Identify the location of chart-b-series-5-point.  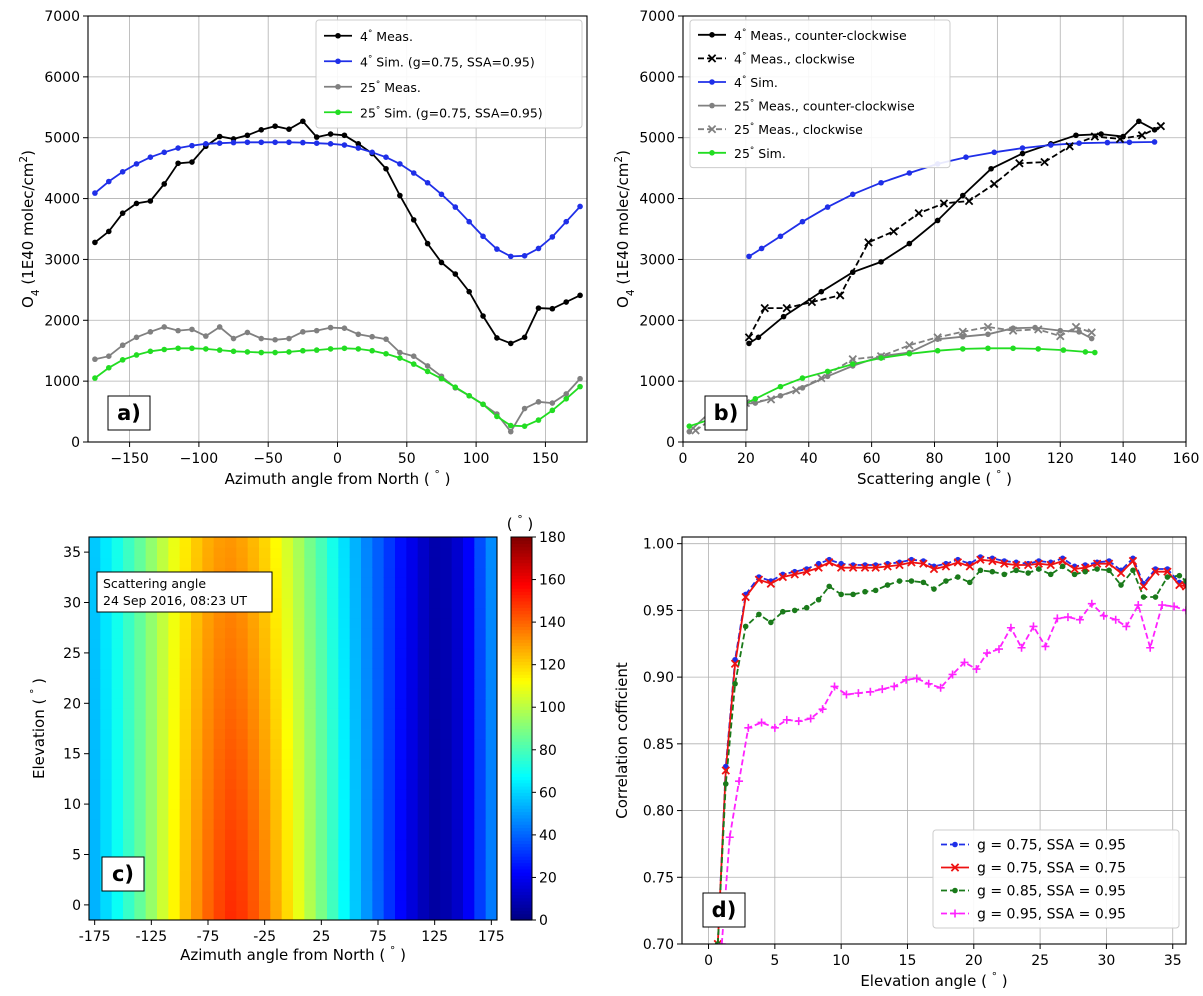
(937, 350).